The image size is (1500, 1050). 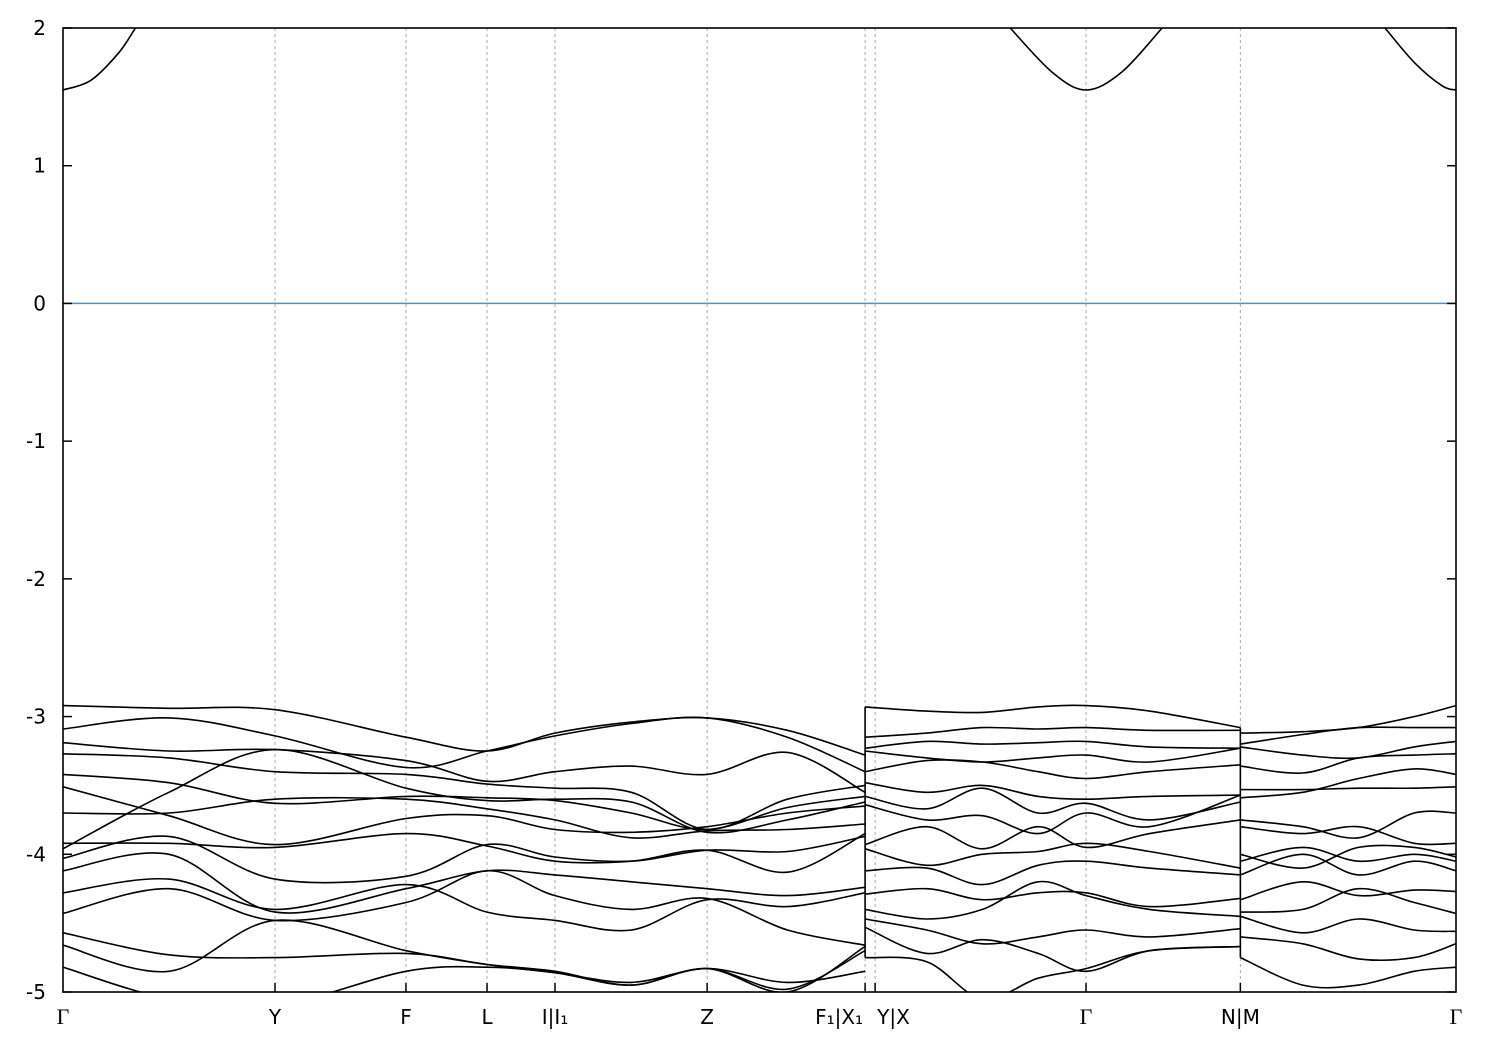 What do you see at coordinates (707, 1017) in the screenshot?
I see `x-tick-label: Z` at bounding box center [707, 1017].